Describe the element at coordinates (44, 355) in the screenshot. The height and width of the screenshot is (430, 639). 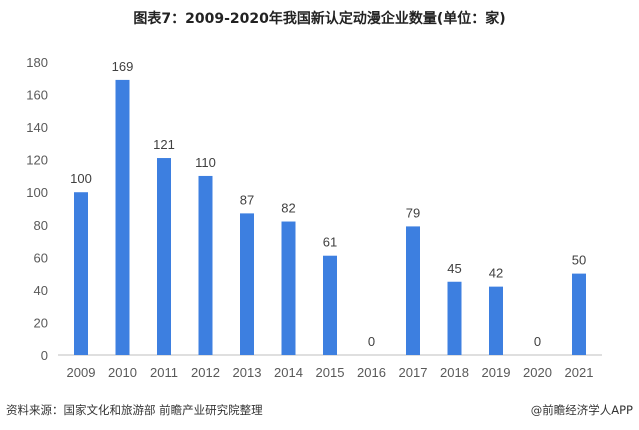
I see `y-tick-label: 0` at that location.